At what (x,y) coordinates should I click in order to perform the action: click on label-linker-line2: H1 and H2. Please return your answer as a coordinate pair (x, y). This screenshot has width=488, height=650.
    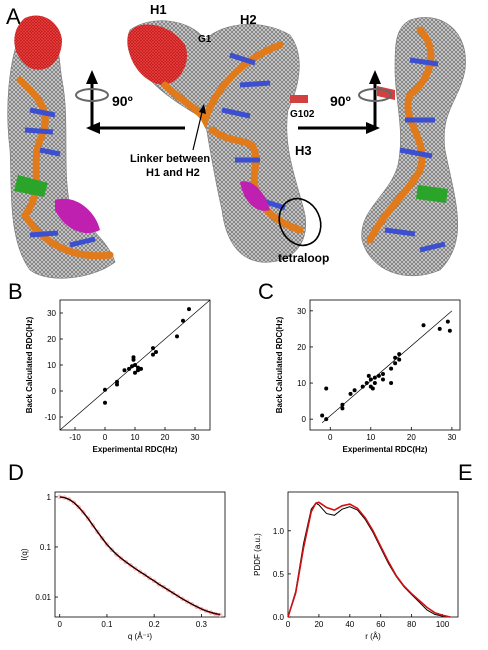
    Looking at the image, I should click on (173, 173).